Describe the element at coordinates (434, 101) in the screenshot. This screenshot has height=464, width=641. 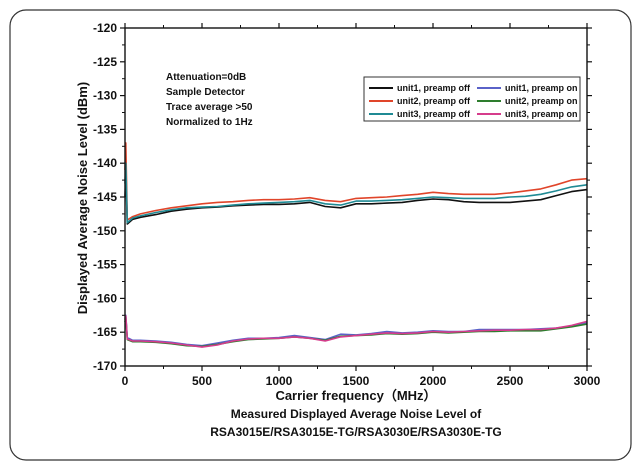
I see `legend-label: unit2, preamp off` at that location.